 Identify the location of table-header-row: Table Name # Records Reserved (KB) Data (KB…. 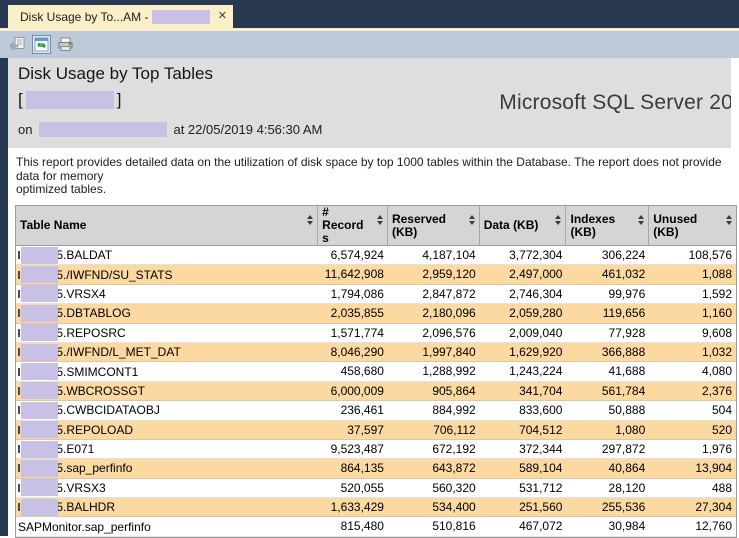
(376, 226).